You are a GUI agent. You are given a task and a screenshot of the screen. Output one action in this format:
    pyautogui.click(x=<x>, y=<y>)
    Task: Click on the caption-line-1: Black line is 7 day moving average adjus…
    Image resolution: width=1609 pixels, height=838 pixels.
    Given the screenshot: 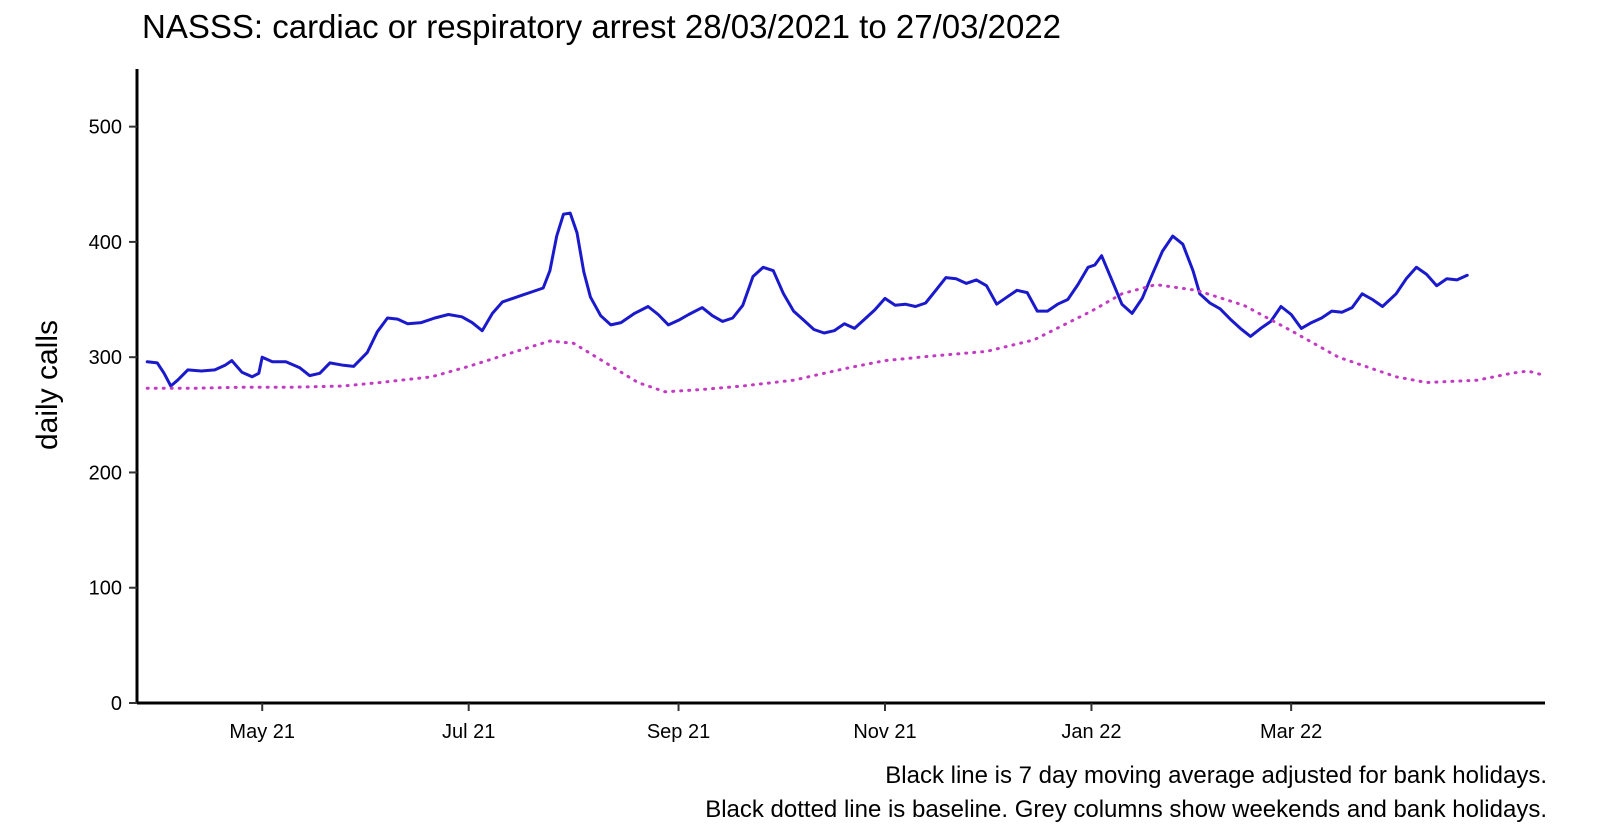 What is the action you would take?
    pyautogui.click(x=1216, y=775)
    